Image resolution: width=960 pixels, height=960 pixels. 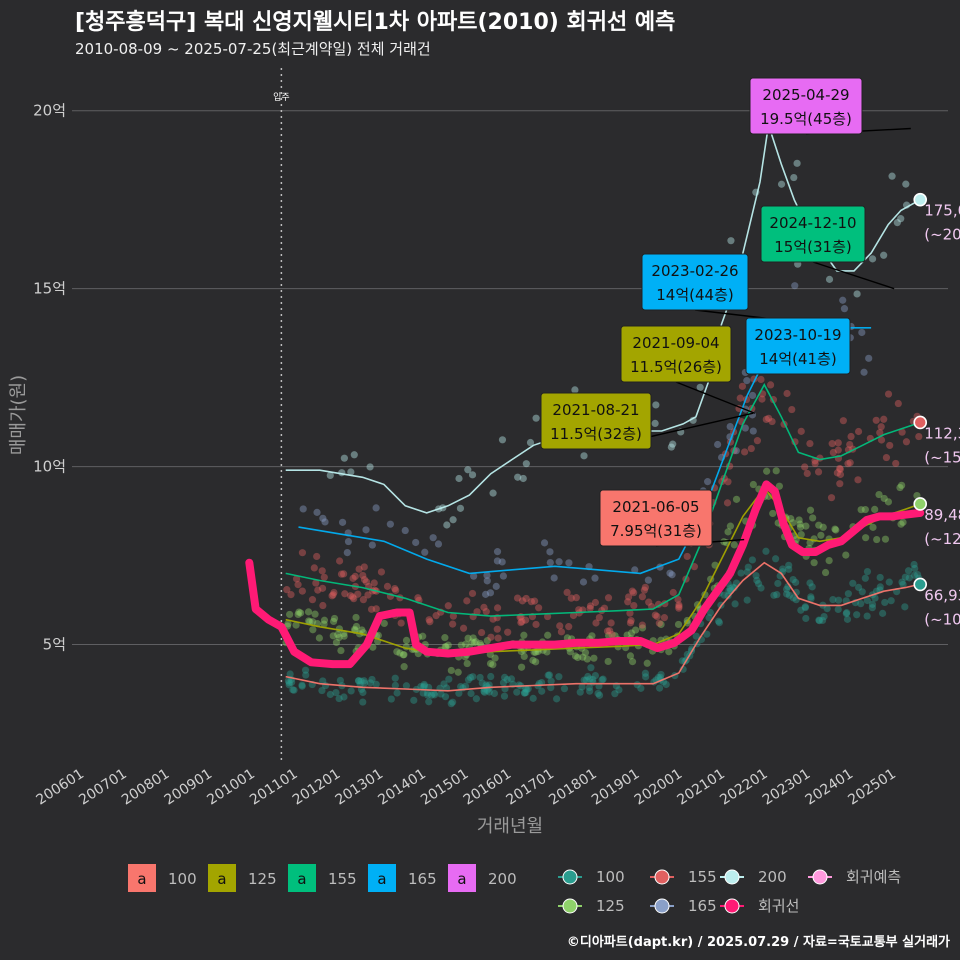 I want to click on chart-subtitle: 2010-08-09 ~ 2025-07-25(최근계약일) 전체 거래건, so click(x=253, y=49).